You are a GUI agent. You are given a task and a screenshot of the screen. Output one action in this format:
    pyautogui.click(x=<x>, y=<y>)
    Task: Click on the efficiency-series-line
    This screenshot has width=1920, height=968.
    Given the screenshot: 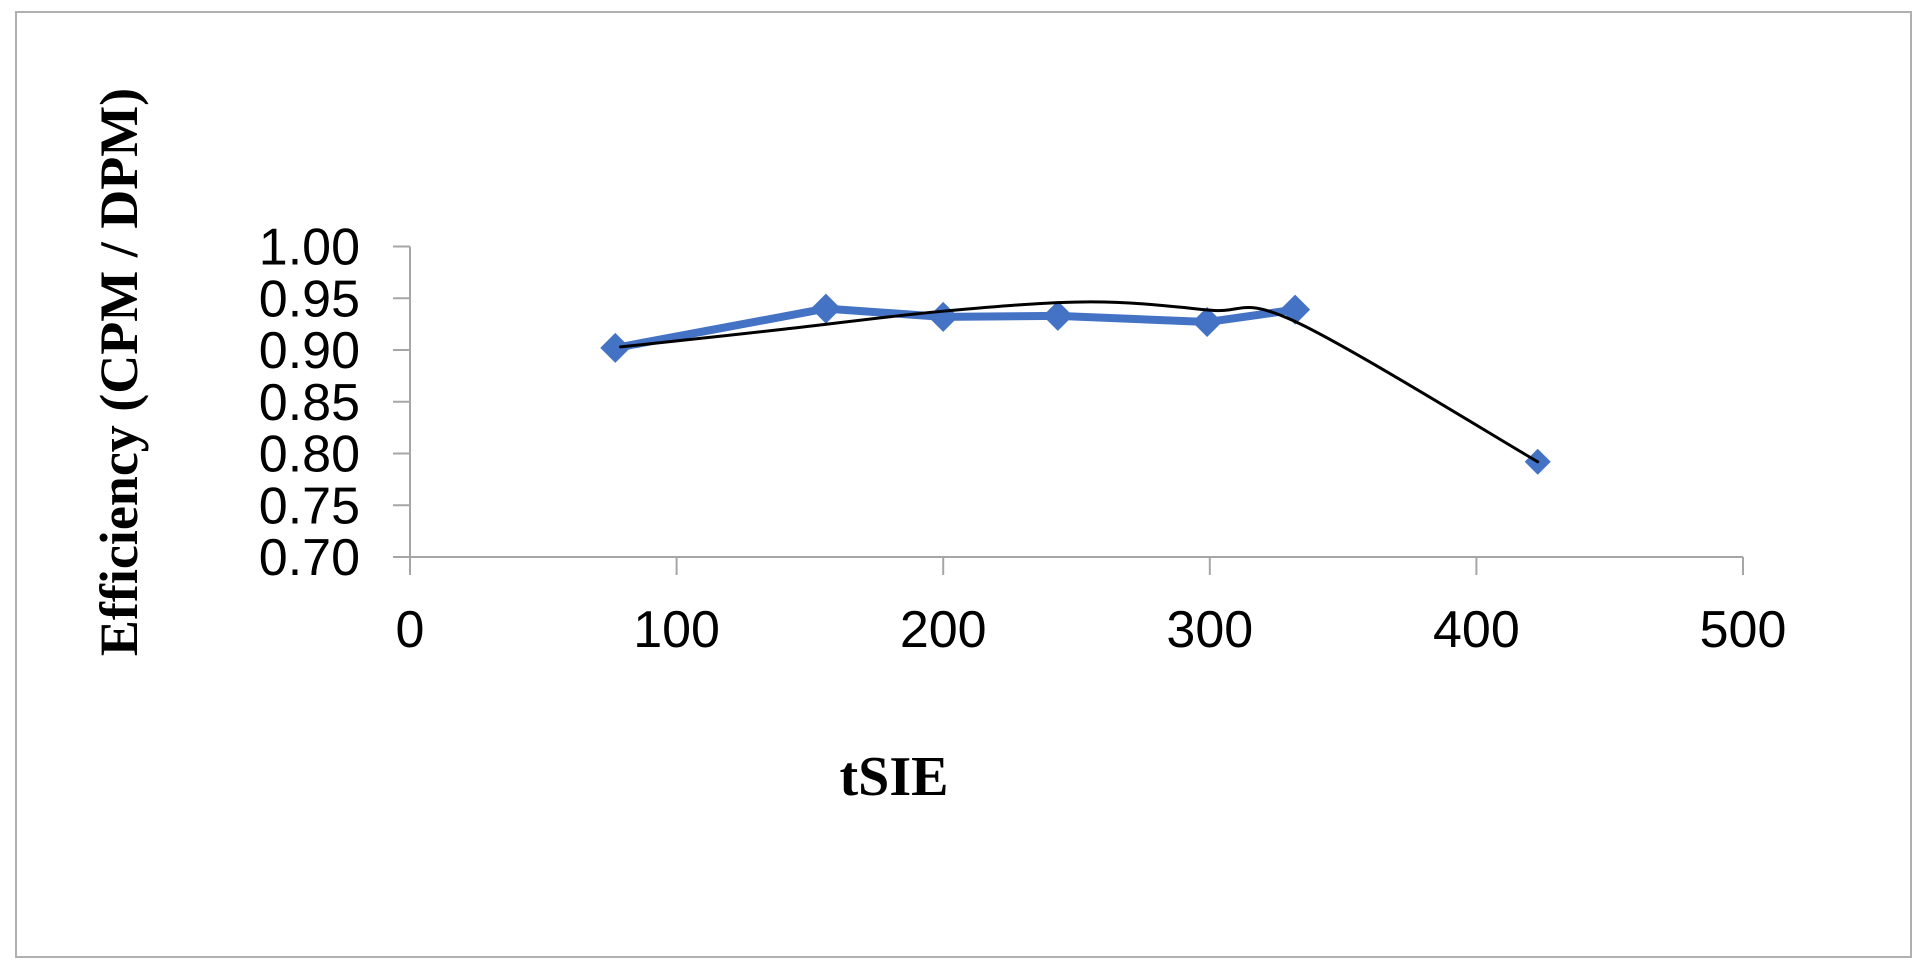 What is the action you would take?
    pyautogui.click(x=955, y=328)
    